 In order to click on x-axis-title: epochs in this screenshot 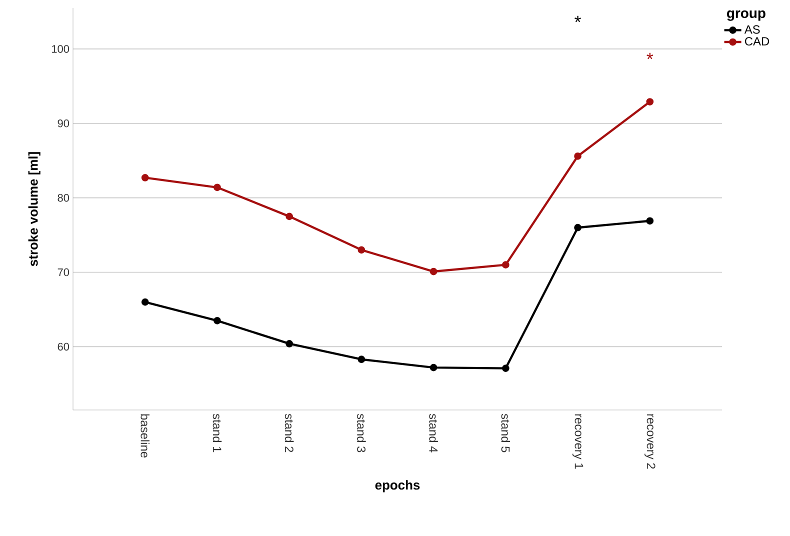, I will do `click(397, 486)`.